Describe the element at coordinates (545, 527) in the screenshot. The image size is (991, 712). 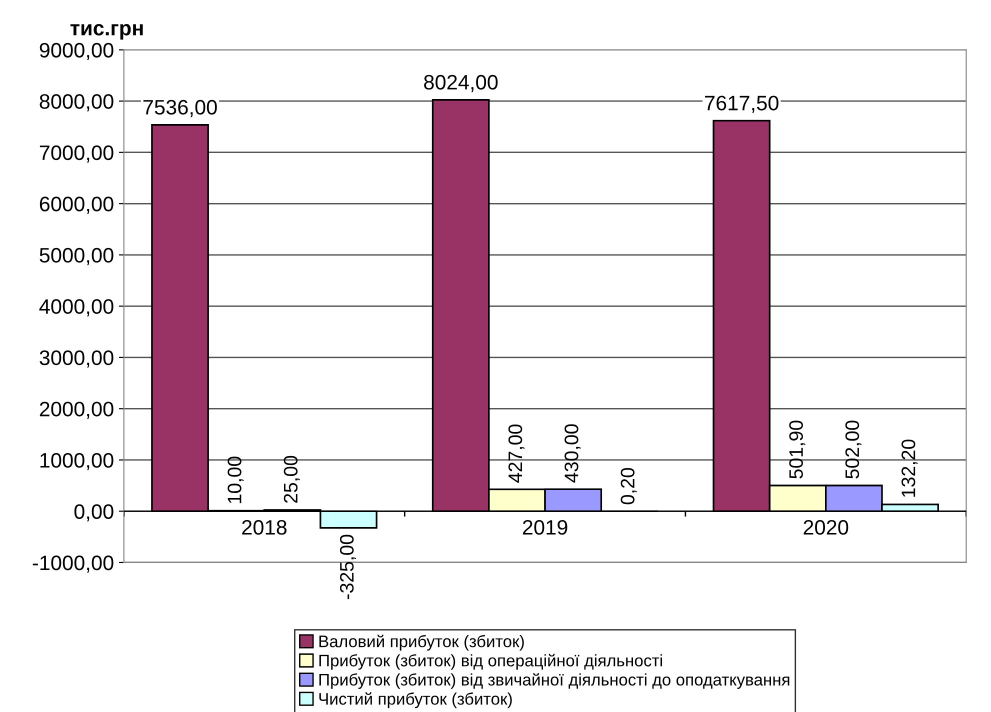
I see `x-tick-label: 2019` at that location.